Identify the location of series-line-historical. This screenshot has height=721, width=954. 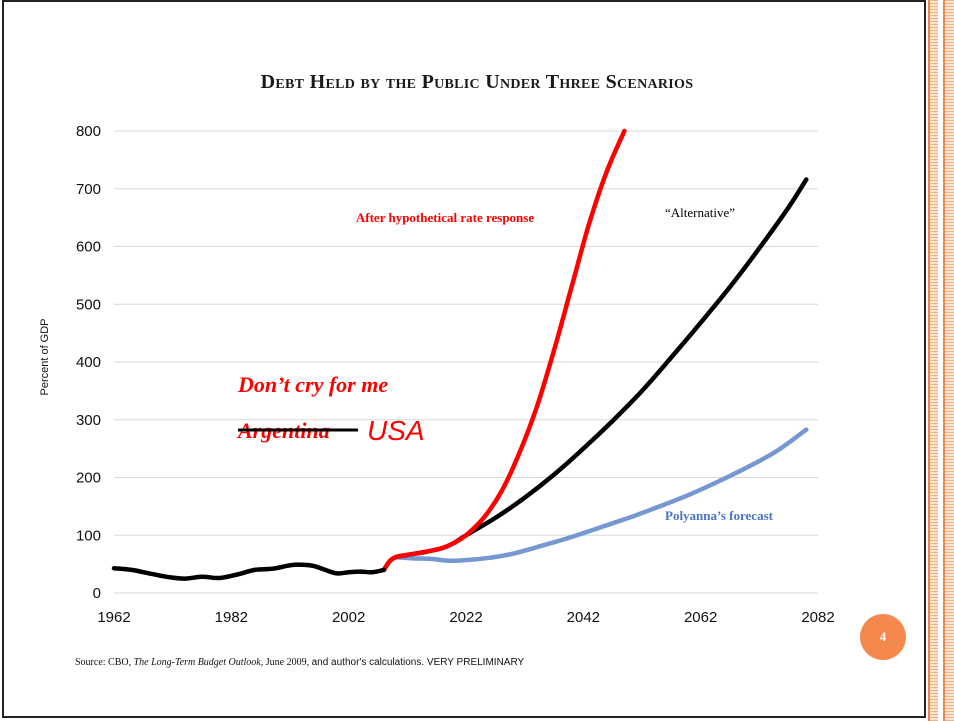
(249, 571).